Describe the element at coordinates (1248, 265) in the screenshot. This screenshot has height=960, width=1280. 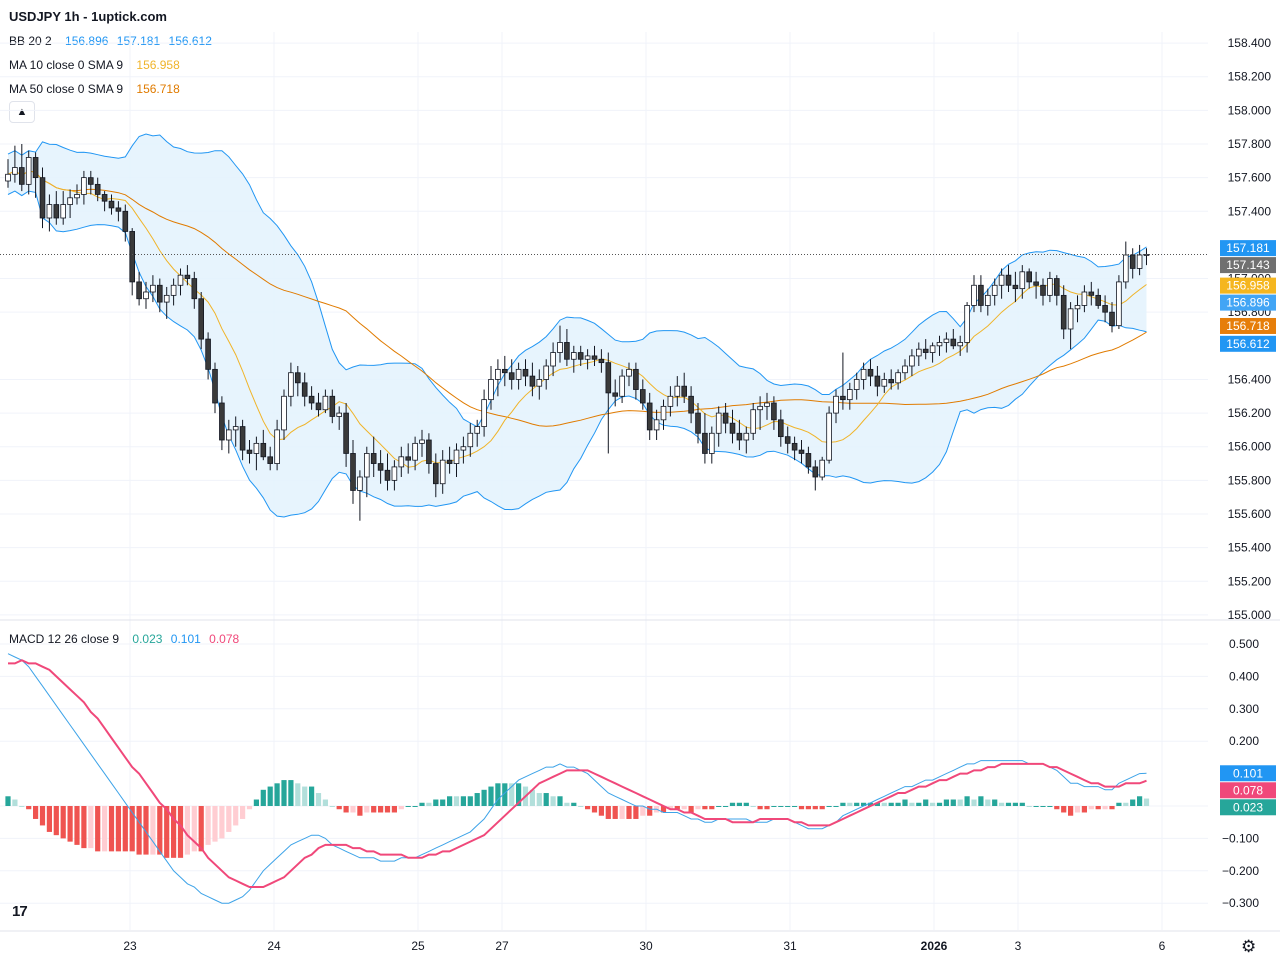
I see `price-tag-label: 157.143` at that location.